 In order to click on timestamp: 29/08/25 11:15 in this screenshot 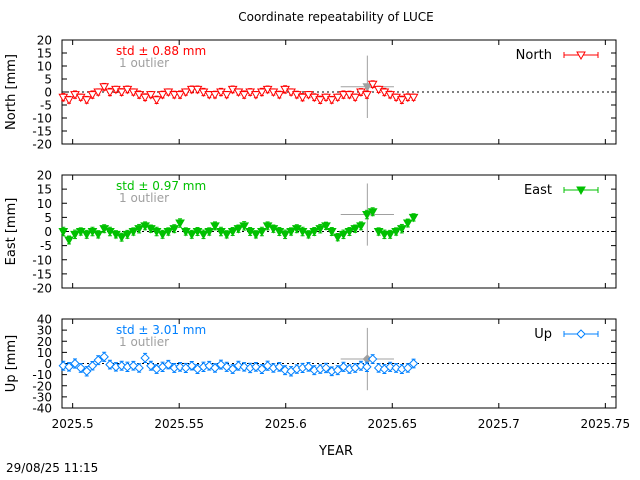, I will do `click(52, 468)`.